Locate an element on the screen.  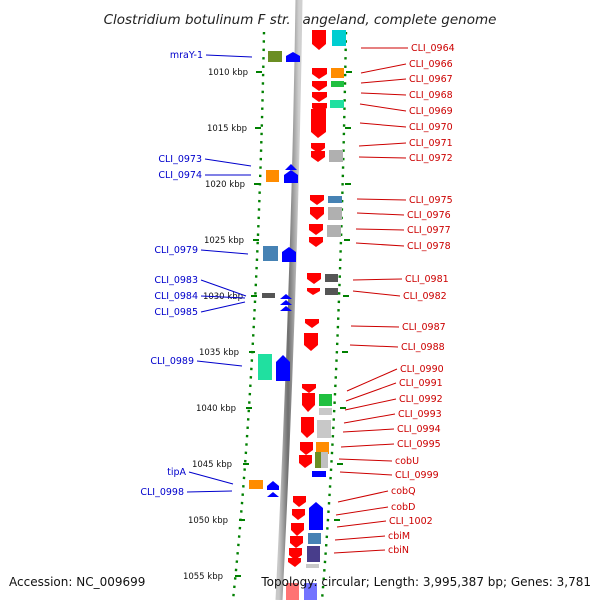
tick-1055: 1055 kbp is located at coordinates (212, 577).